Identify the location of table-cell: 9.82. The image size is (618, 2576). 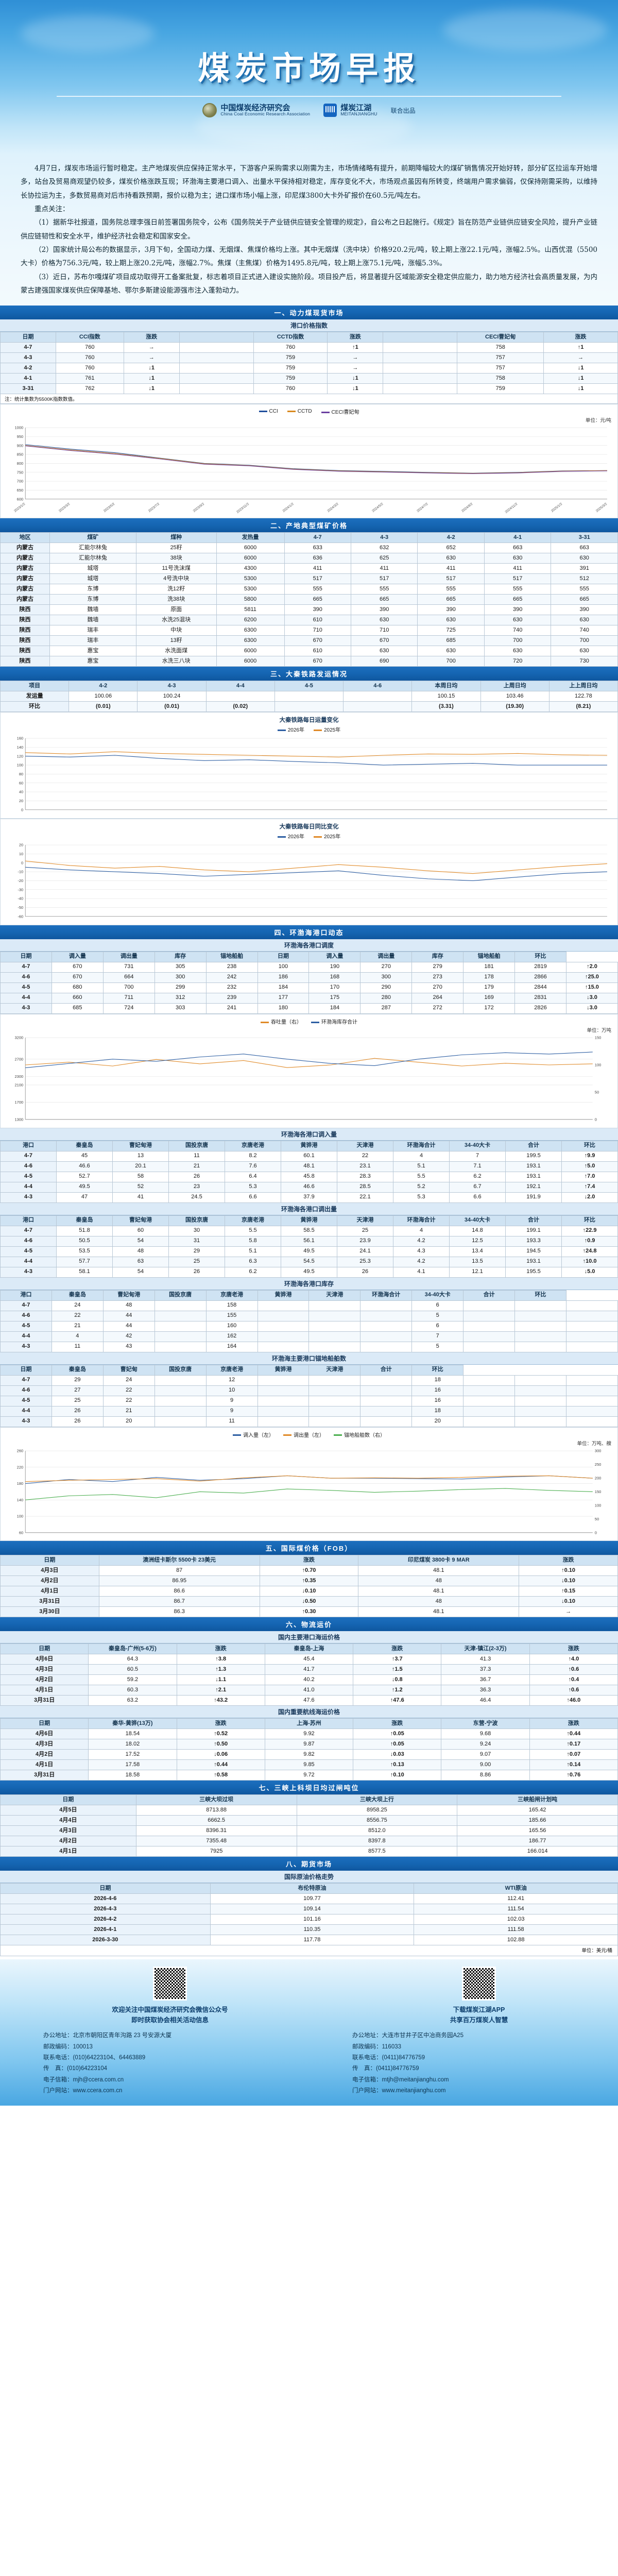
(309, 1754).